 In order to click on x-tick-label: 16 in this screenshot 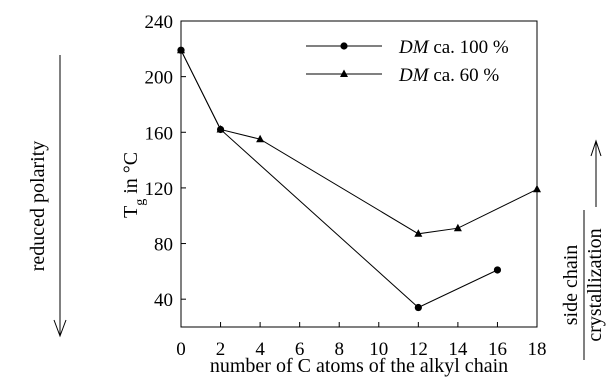, I will do `click(497, 349)`.